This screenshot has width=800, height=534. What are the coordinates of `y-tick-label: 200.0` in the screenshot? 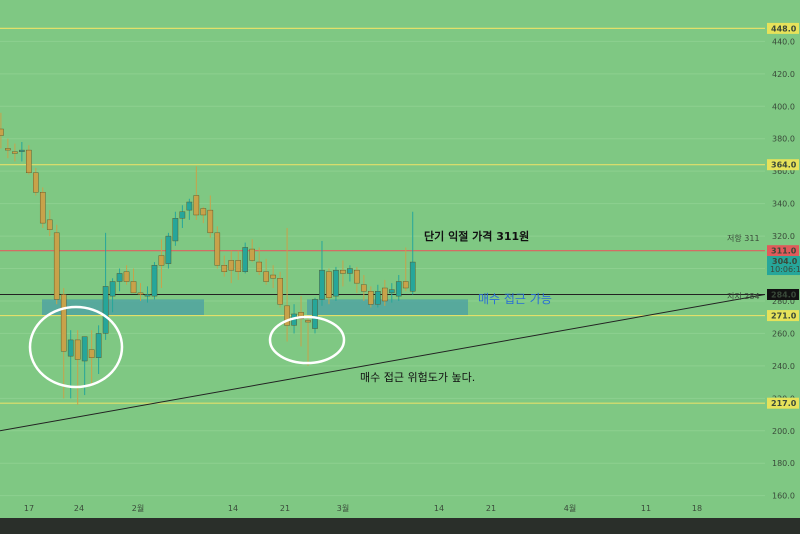 It's located at (783, 431).